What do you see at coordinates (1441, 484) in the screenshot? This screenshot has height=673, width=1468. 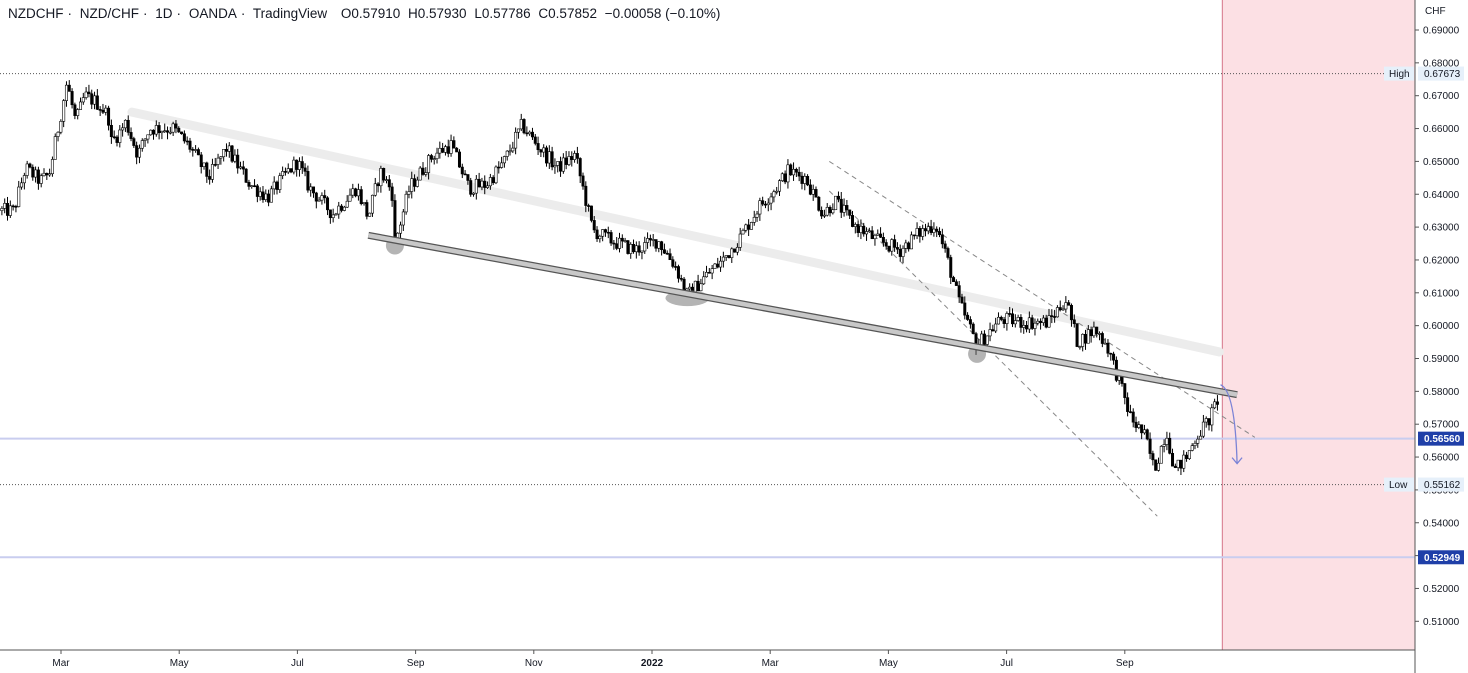 I see `low-value-box` at bounding box center [1441, 484].